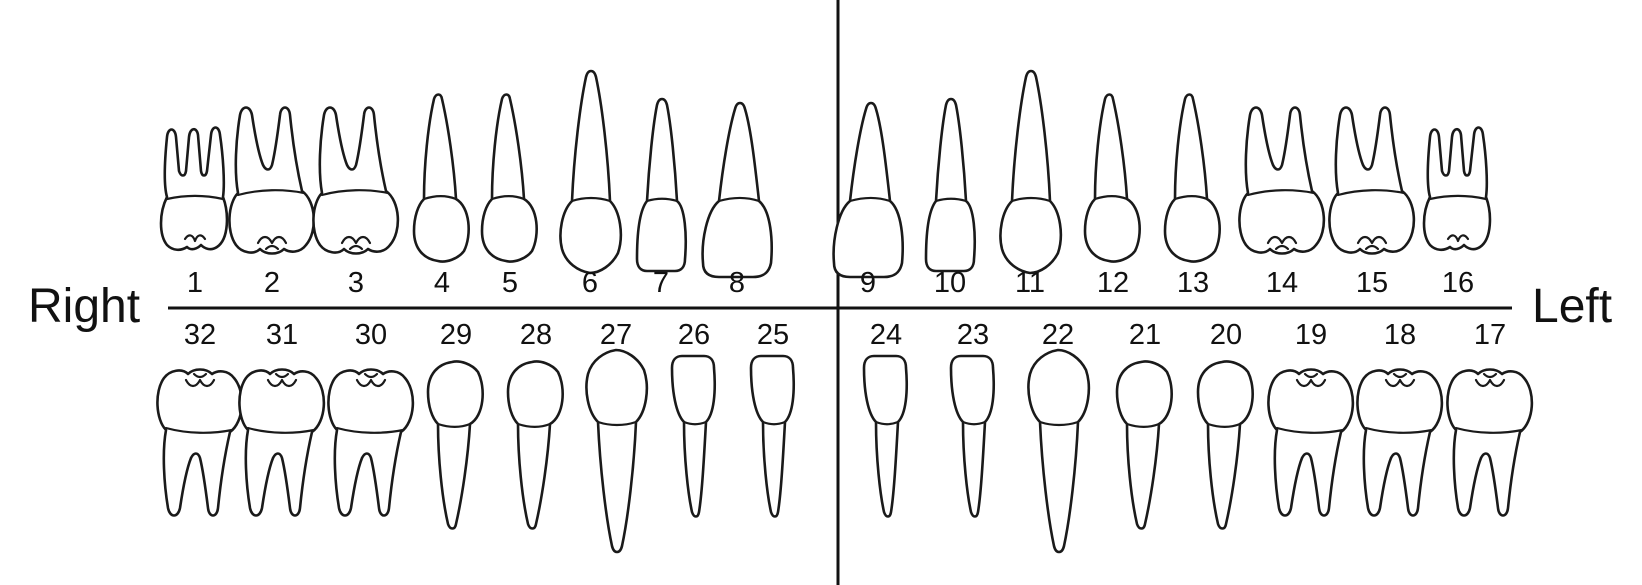  I want to click on tooth-number-24: 24, so click(886, 335).